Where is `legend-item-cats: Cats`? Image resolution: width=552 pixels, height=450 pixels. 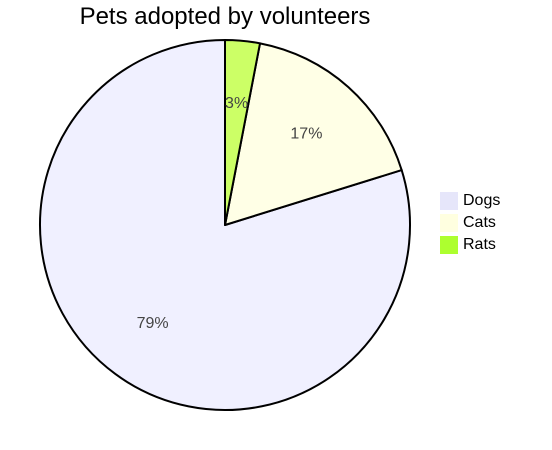
legend-item-cats: Cats is located at coordinates (470, 223).